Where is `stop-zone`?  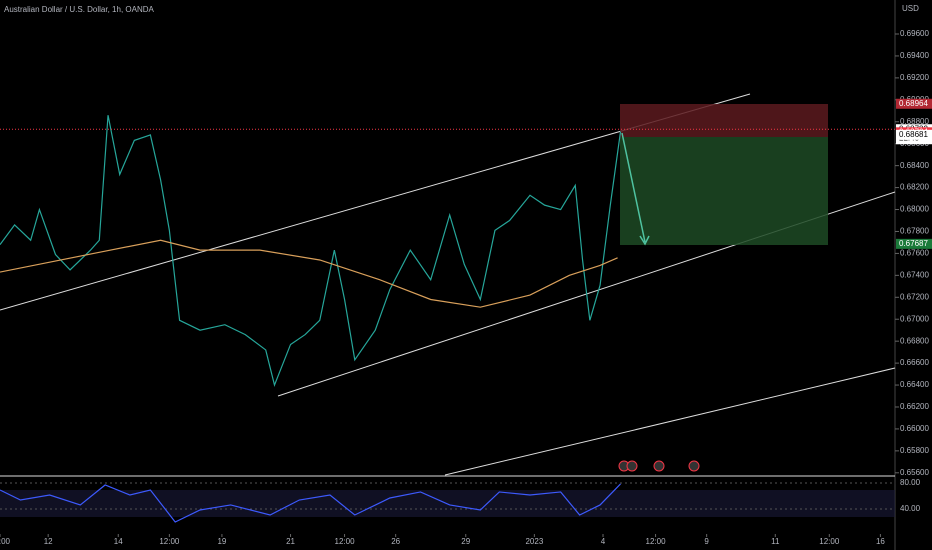 stop-zone is located at coordinates (724, 120).